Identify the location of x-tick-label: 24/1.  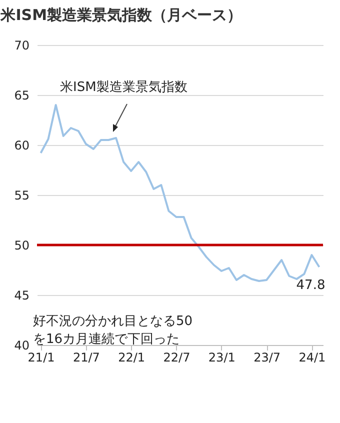
(312, 357).